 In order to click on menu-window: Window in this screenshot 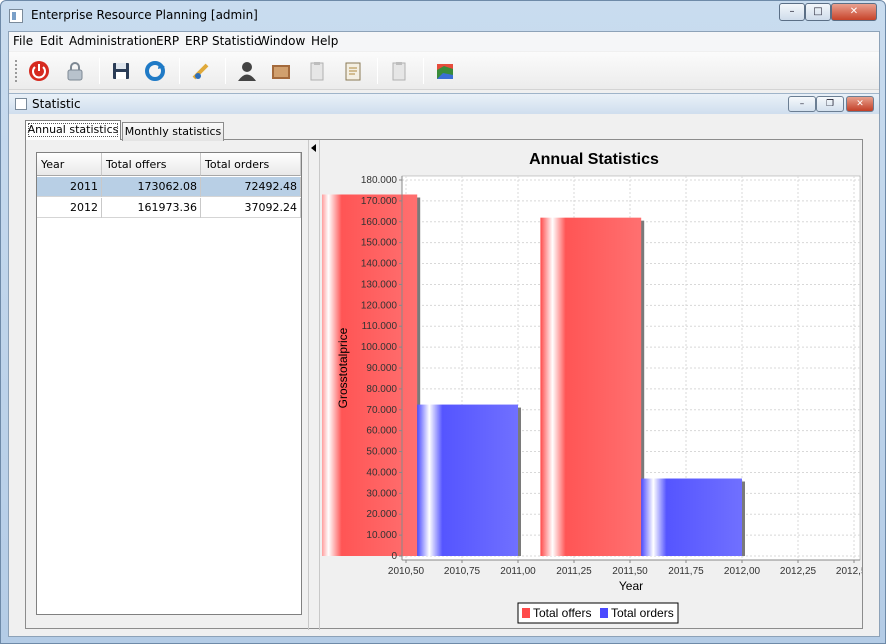, I will do `click(282, 41)`.